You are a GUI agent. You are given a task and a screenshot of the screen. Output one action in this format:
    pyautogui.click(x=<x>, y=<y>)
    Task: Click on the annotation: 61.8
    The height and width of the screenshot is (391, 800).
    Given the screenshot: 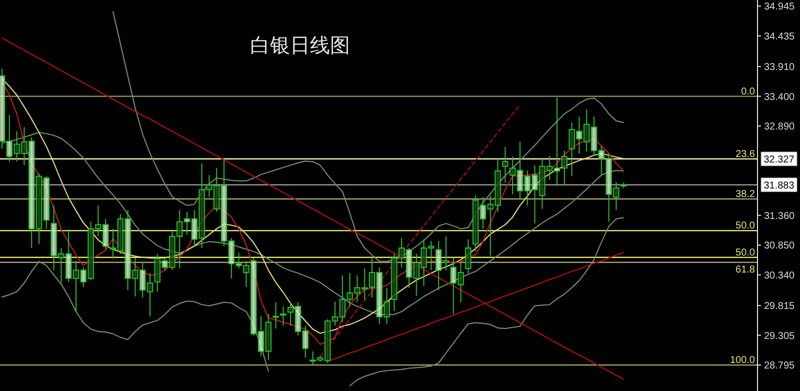 What is the action you would take?
    pyautogui.click(x=746, y=270)
    